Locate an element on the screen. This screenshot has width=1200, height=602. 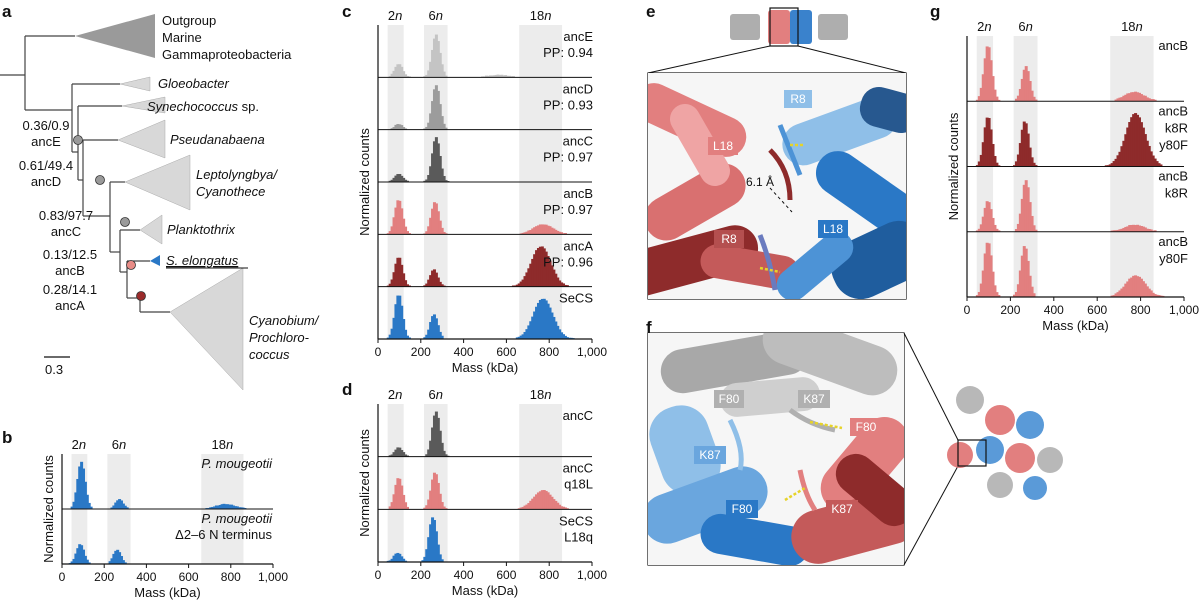
panel-label-e: e is located at coordinates (650, 11).